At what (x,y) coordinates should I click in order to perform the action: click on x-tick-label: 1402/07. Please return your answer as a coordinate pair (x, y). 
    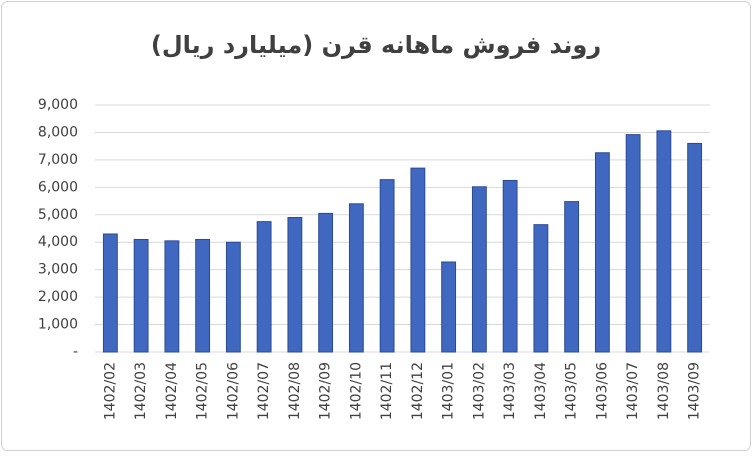
    Looking at the image, I should click on (264, 391).